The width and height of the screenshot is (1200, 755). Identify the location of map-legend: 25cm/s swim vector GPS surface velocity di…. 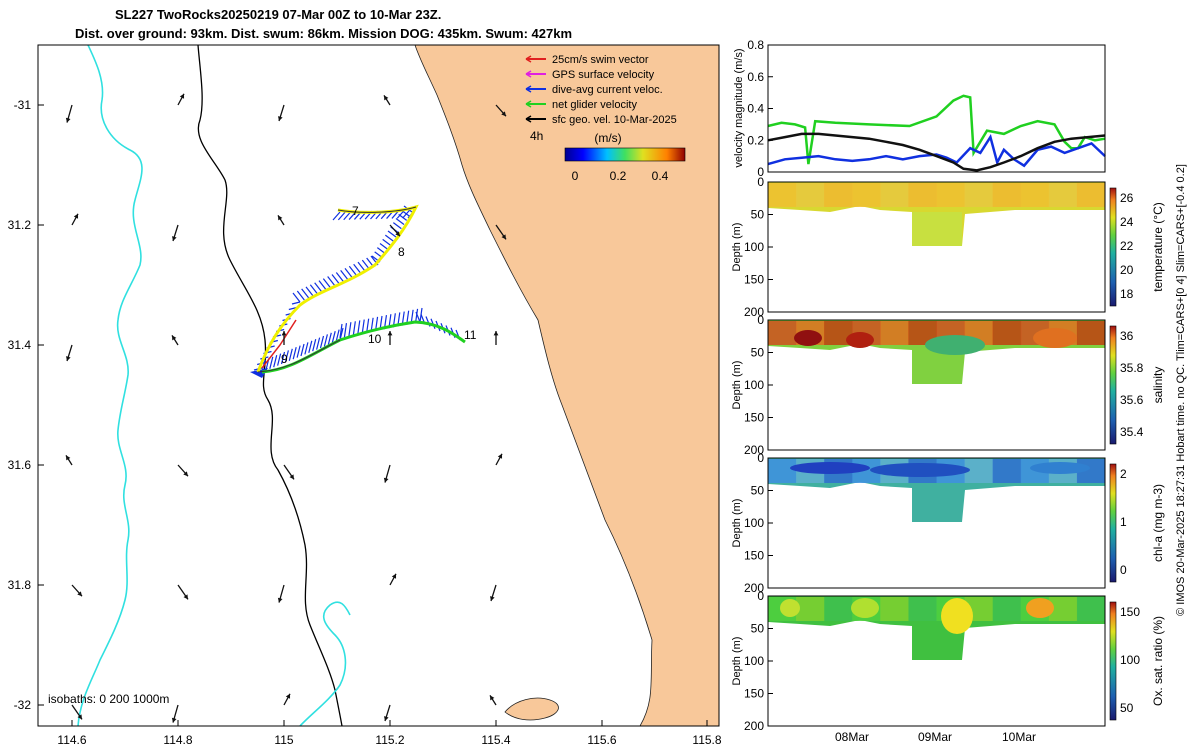
(601, 90).